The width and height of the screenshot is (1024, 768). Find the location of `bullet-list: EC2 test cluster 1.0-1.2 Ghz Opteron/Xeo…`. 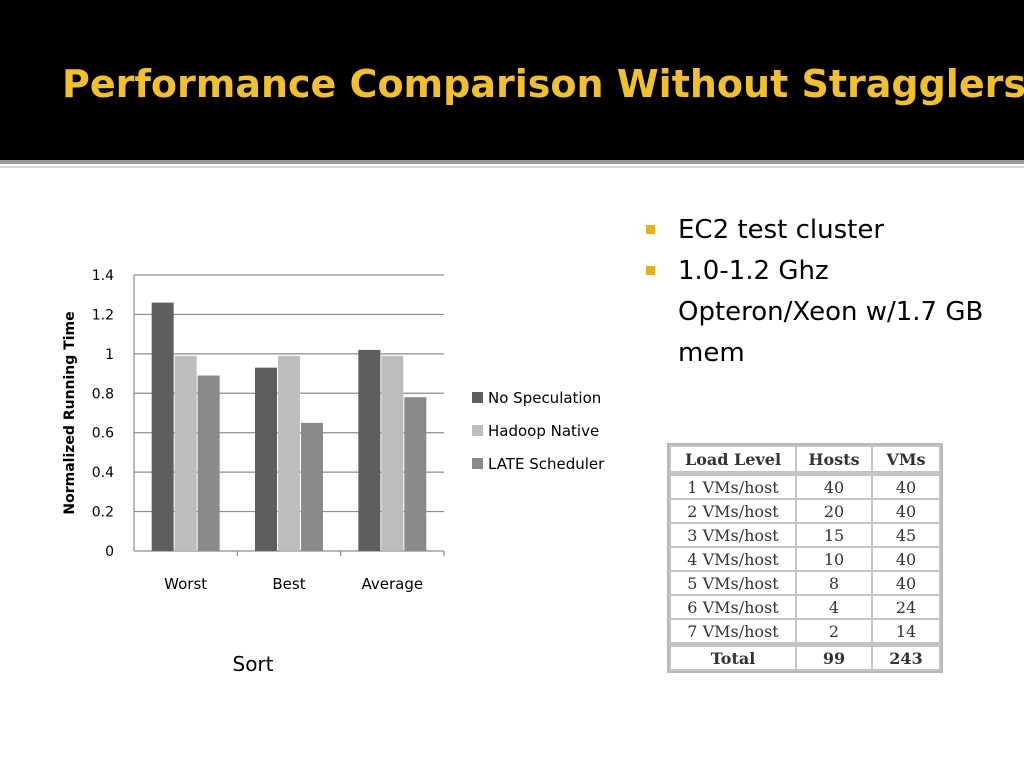

bullet-list: EC2 test cluster 1.0-1.2 Ghz Opteron/Xeo… is located at coordinates (820, 292).